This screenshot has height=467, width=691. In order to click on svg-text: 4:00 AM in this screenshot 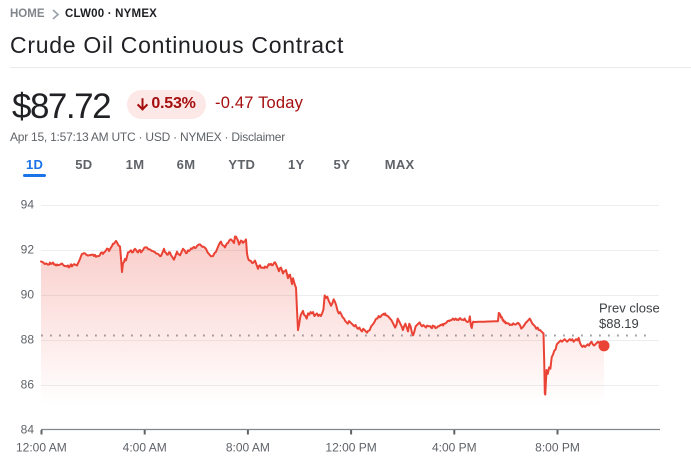, I will do `click(145, 447)`.